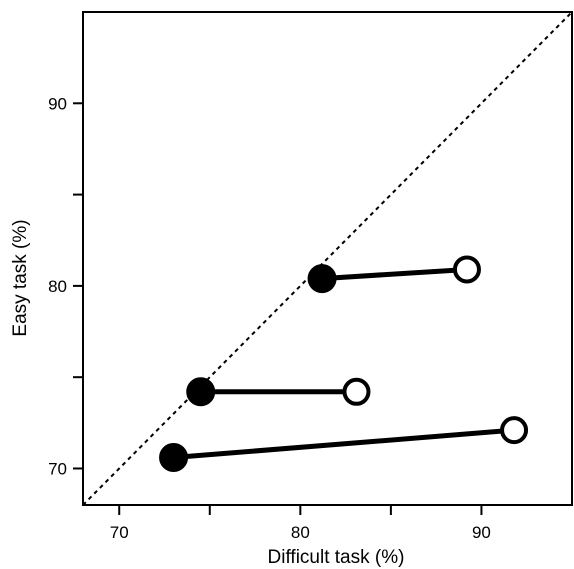 Image resolution: width=574 pixels, height=569 pixels. Describe the element at coordinates (481, 532) in the screenshot. I see `x-tick-label: 90` at that location.